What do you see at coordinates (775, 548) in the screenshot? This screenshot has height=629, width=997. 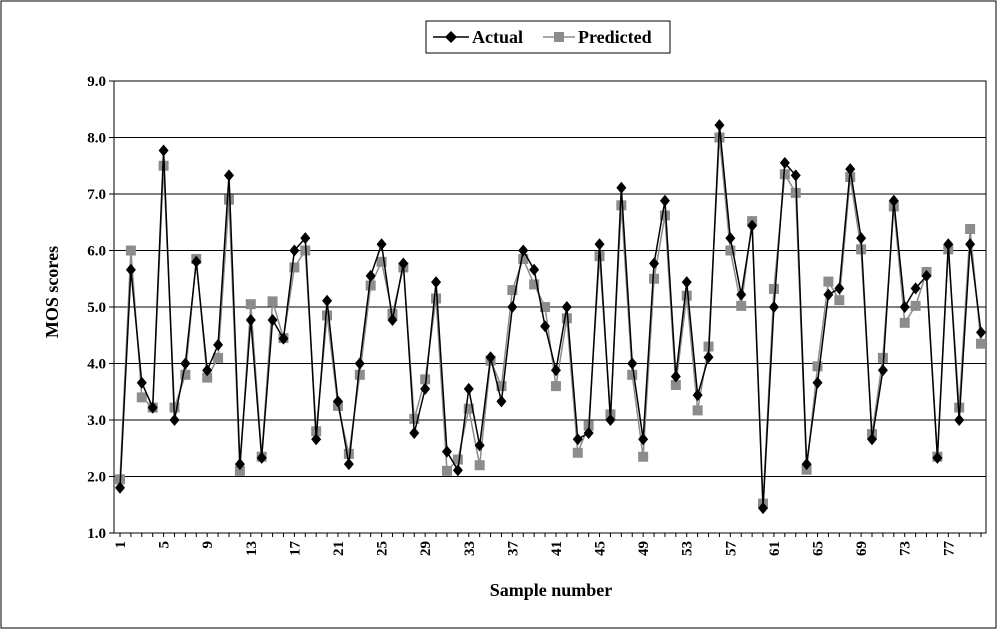 I see `x-tick-label: 61` at bounding box center [775, 548].